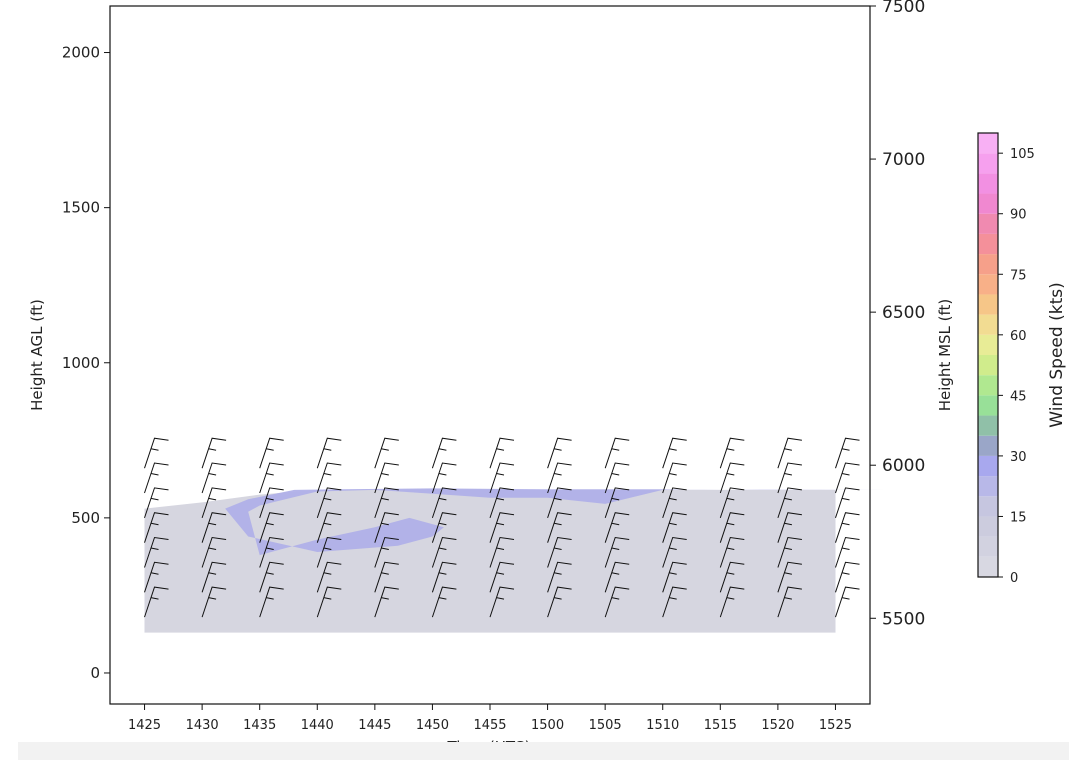 The height and width of the screenshot is (764, 1069). What do you see at coordinates (662, 725) in the screenshot?
I see `x-tick-label: 1510` at bounding box center [662, 725].